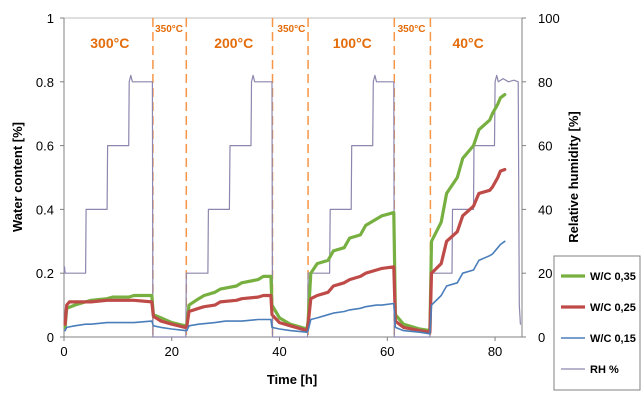 This screenshot has height=394, width=642. I want to click on y-right-tick-label: 100, so click(549, 18).